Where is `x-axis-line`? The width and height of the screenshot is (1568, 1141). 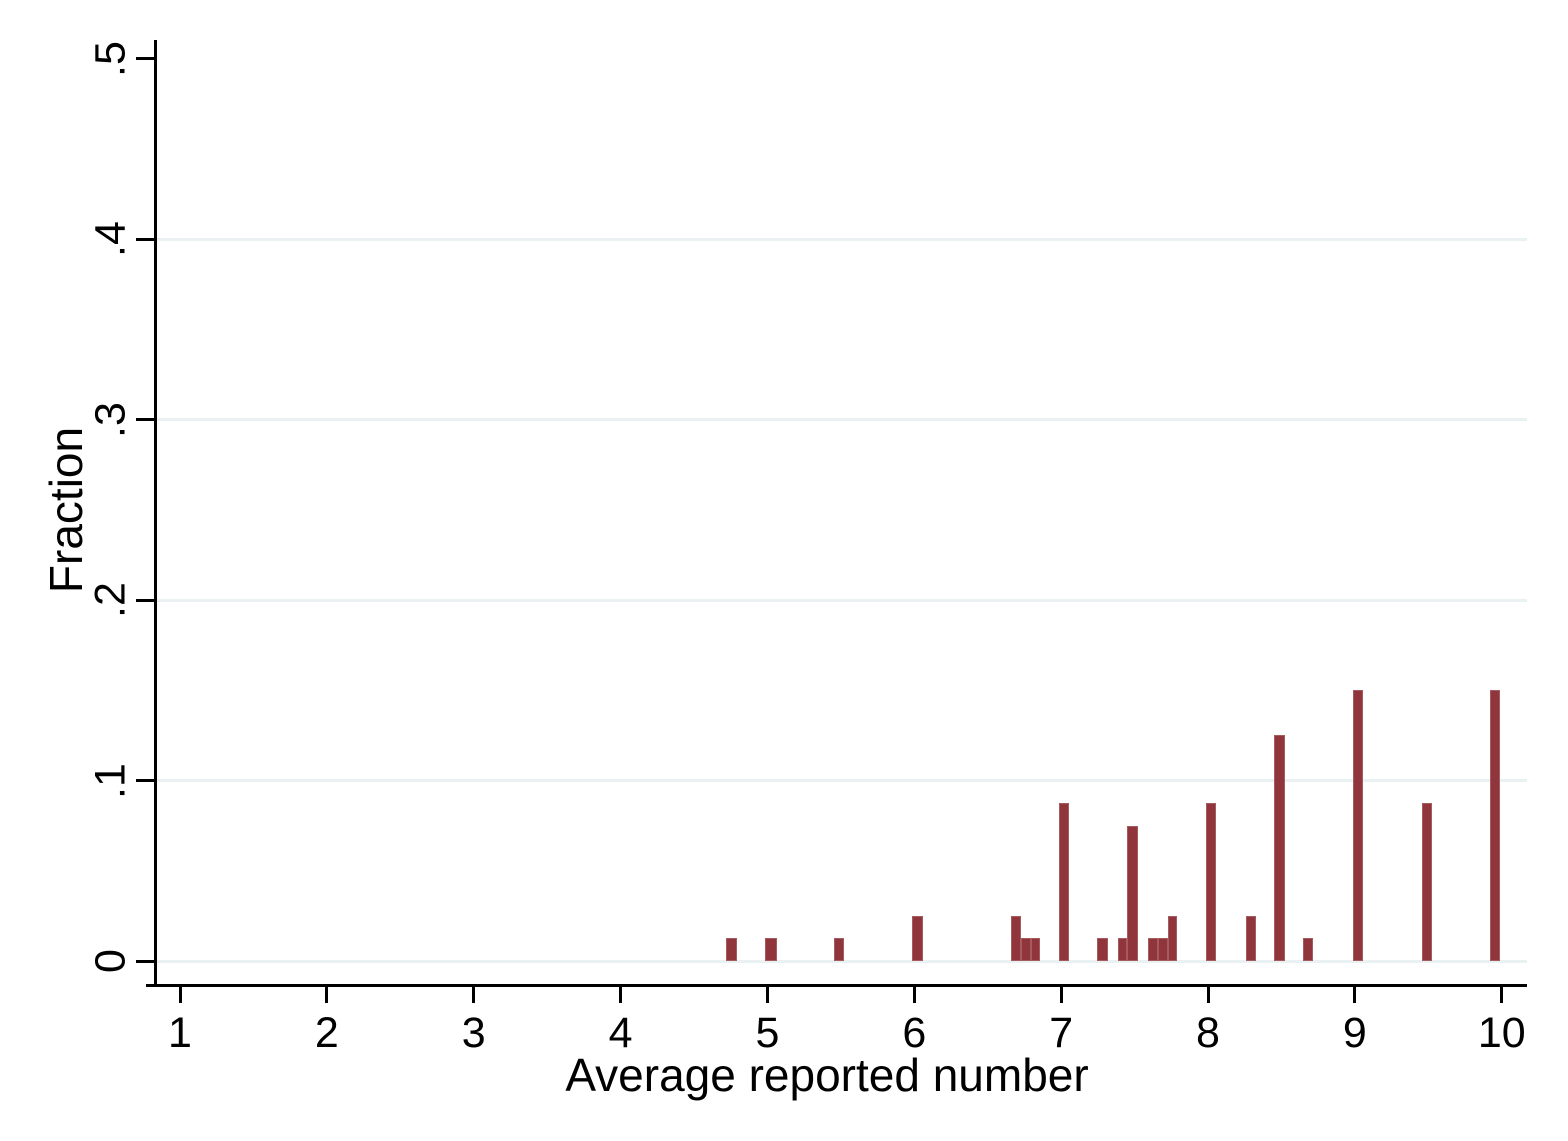 x-axis-line is located at coordinates (836, 985).